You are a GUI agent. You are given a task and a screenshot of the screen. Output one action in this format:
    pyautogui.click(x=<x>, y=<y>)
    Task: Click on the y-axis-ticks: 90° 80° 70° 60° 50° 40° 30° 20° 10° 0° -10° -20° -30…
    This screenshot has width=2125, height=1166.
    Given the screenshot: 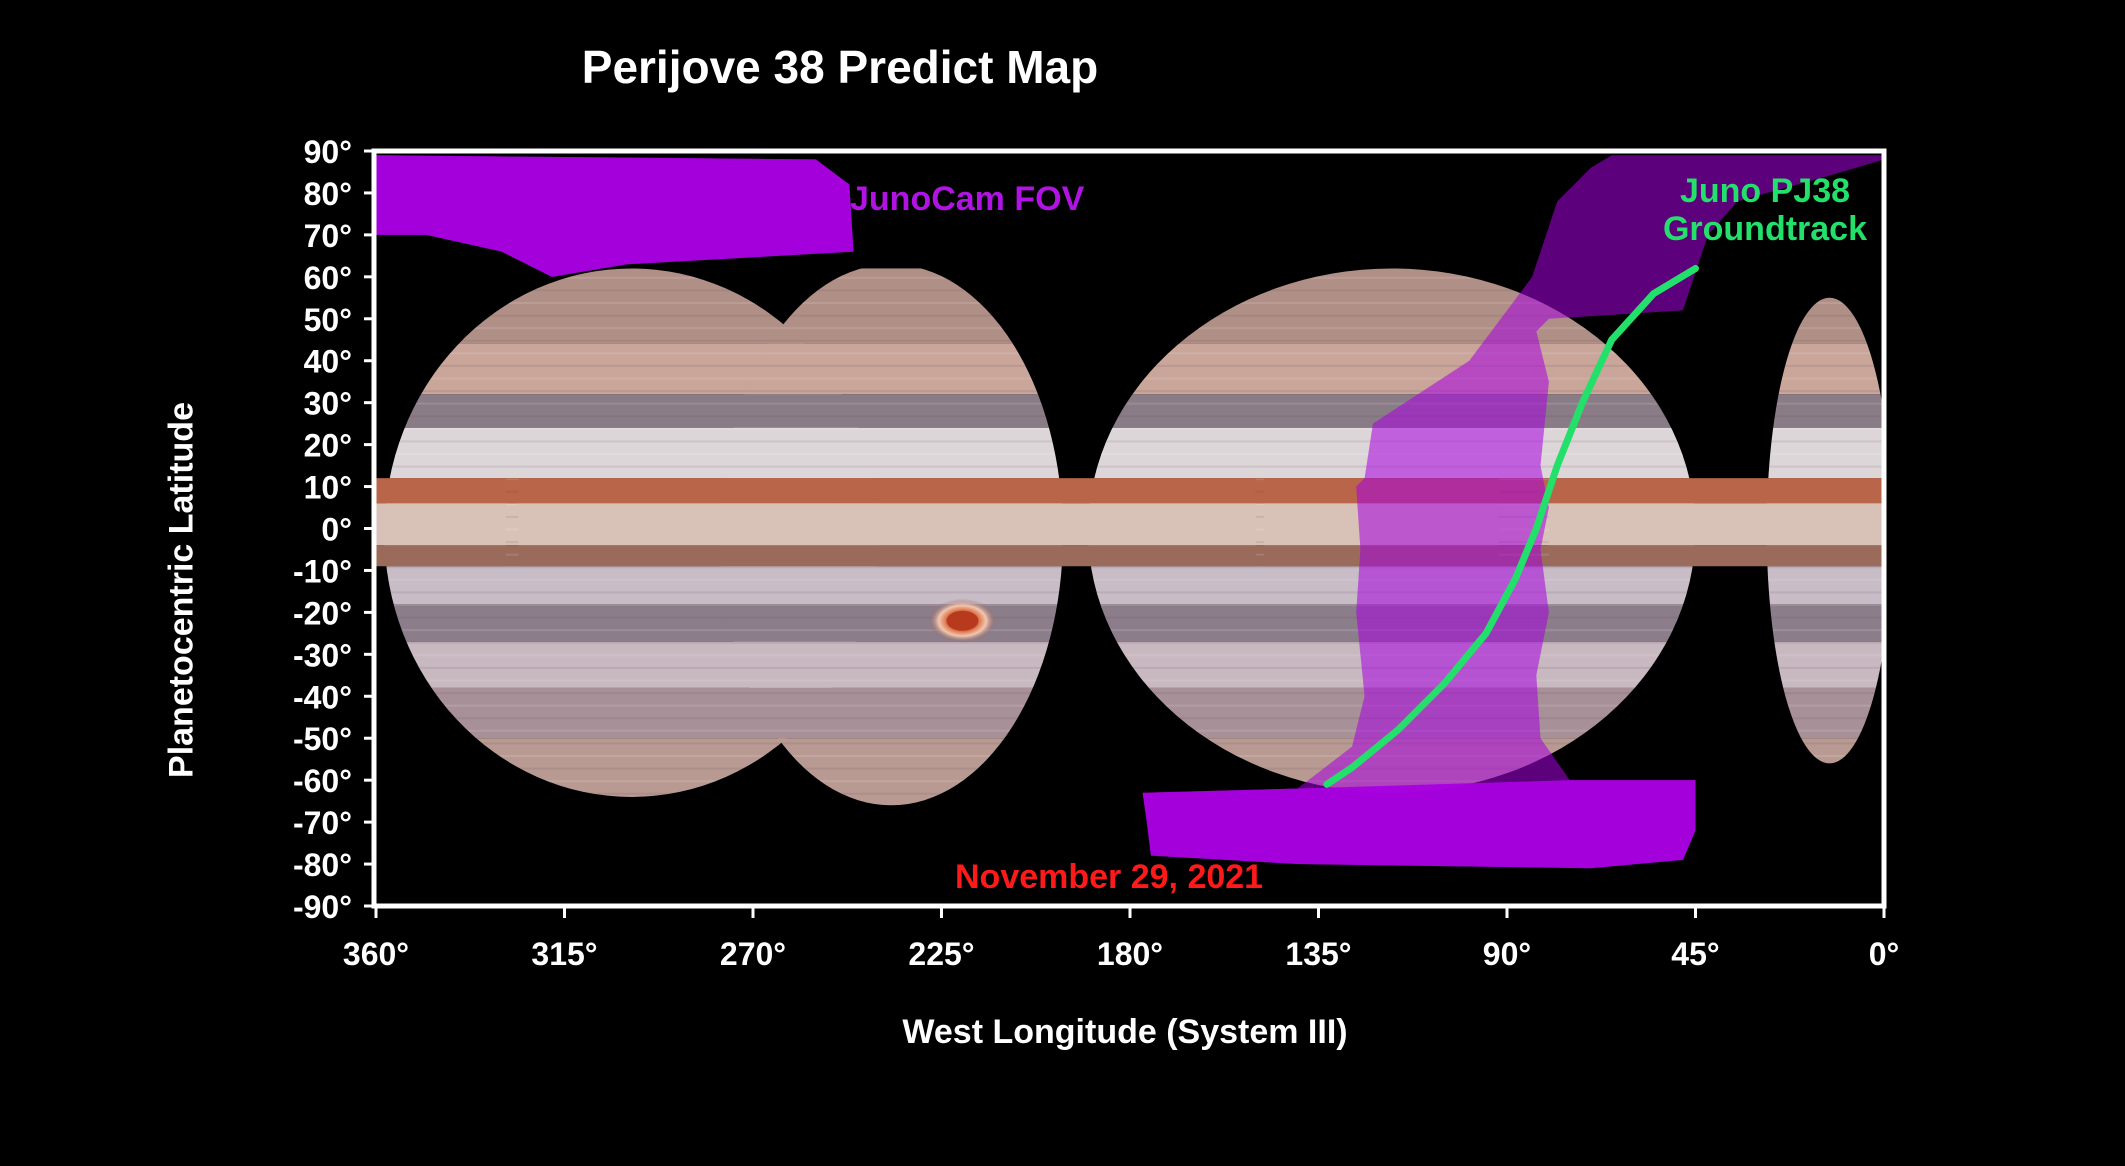 What is the action you would take?
    pyautogui.click(x=334, y=529)
    